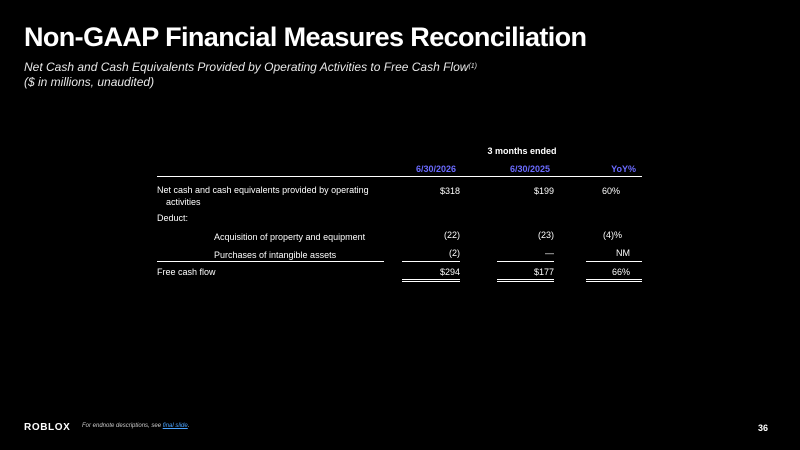 Image resolution: width=800 pixels, height=450 pixels. Describe the element at coordinates (762, 428) in the screenshot. I see `page-number: 36` at that location.